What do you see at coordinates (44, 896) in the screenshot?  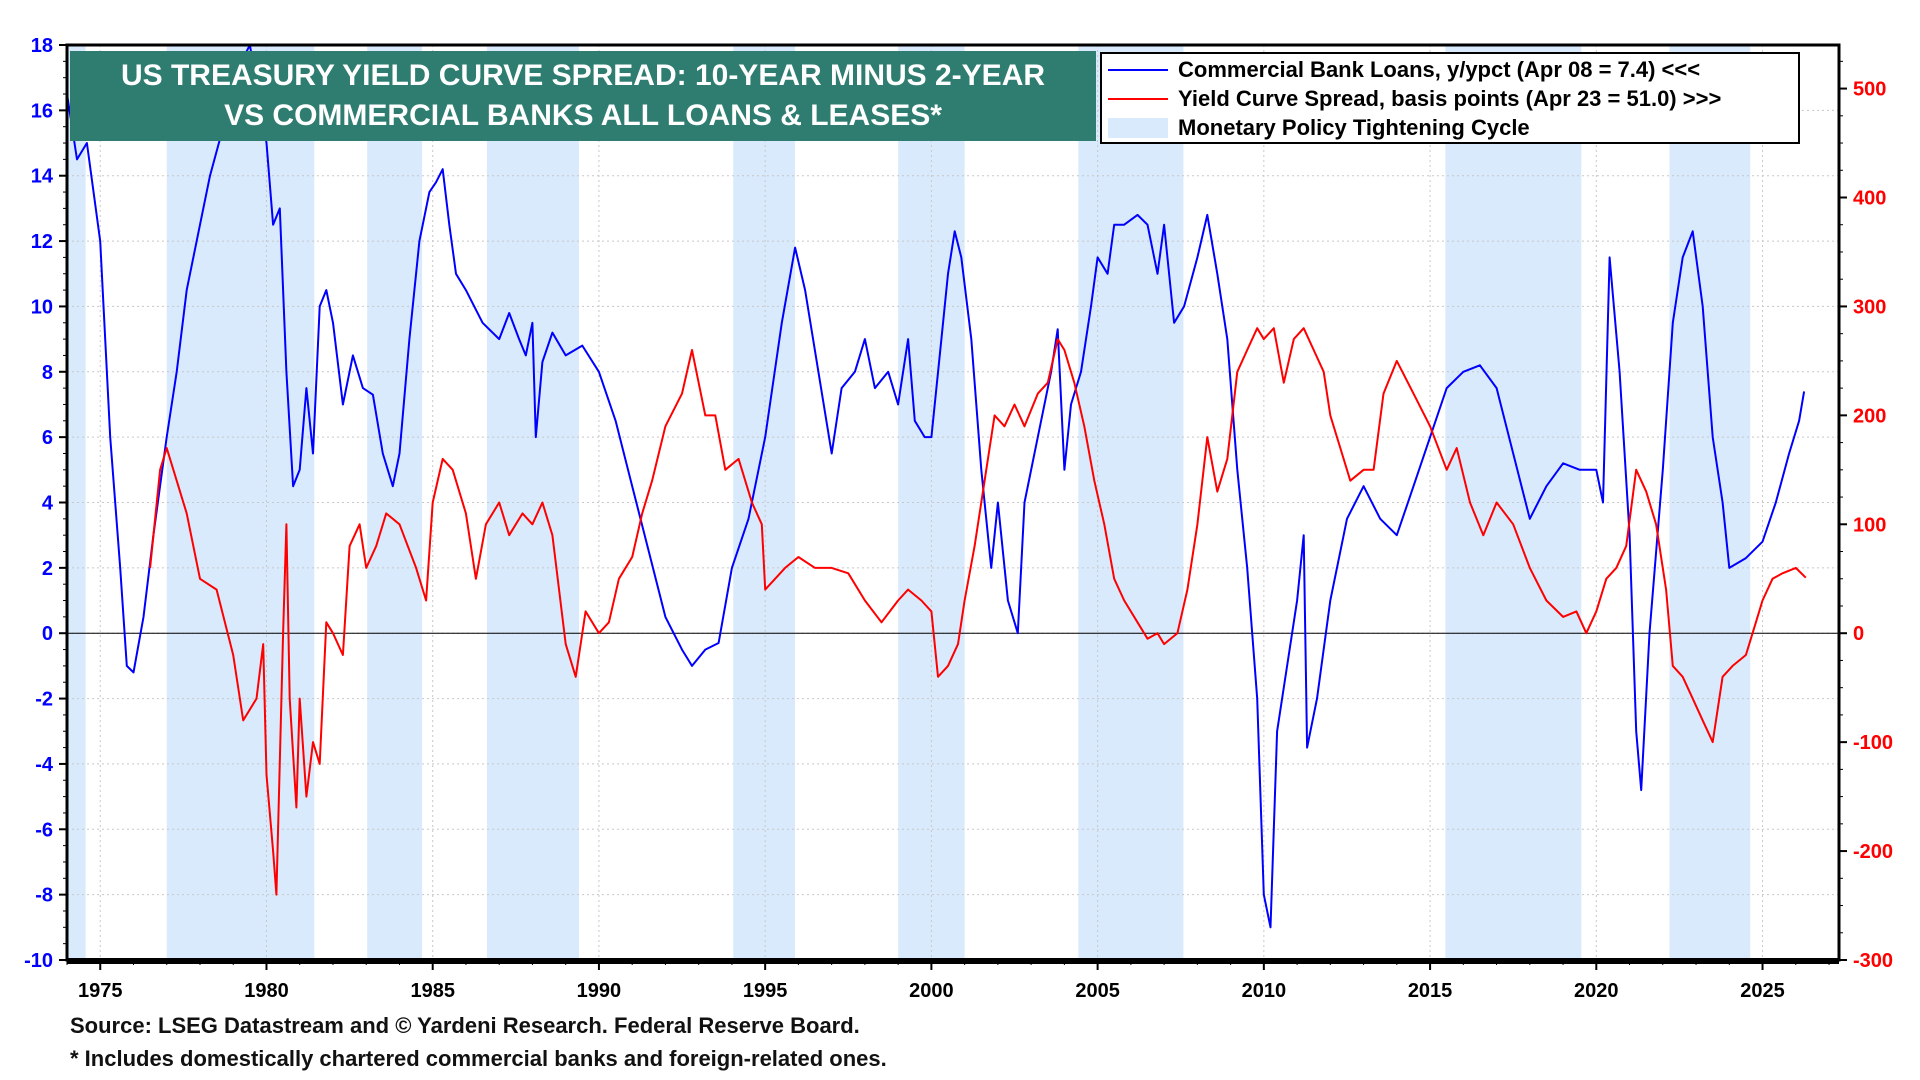 I see `left-tick-label: -8` at bounding box center [44, 896].